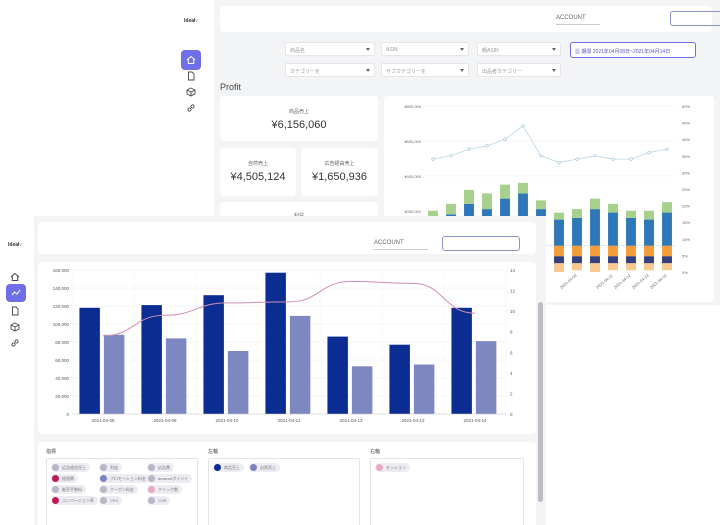 The width and height of the screenshot is (720, 525). I want to click on filter-select-2: 親ASIN, so click(519, 49).